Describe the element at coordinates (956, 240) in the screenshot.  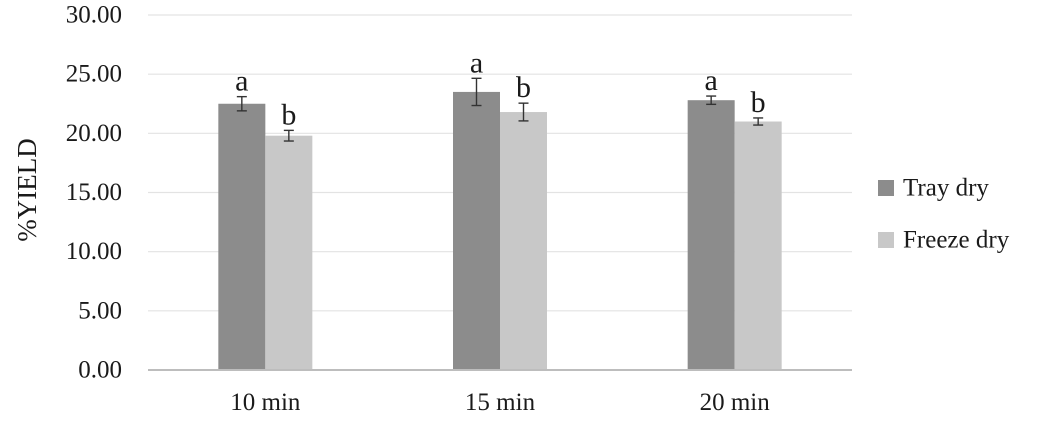
I see `legend-label: Freeze dry` at that location.